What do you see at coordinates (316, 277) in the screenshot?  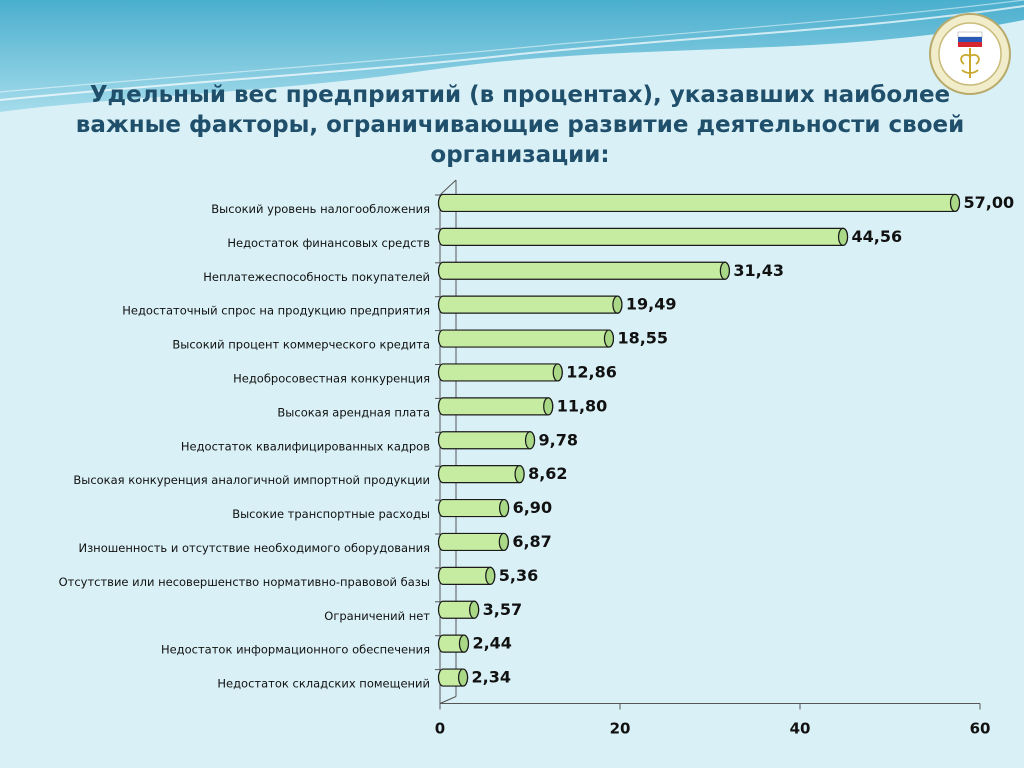 I see `category-label: Неплатежеспособность покупателей` at bounding box center [316, 277].